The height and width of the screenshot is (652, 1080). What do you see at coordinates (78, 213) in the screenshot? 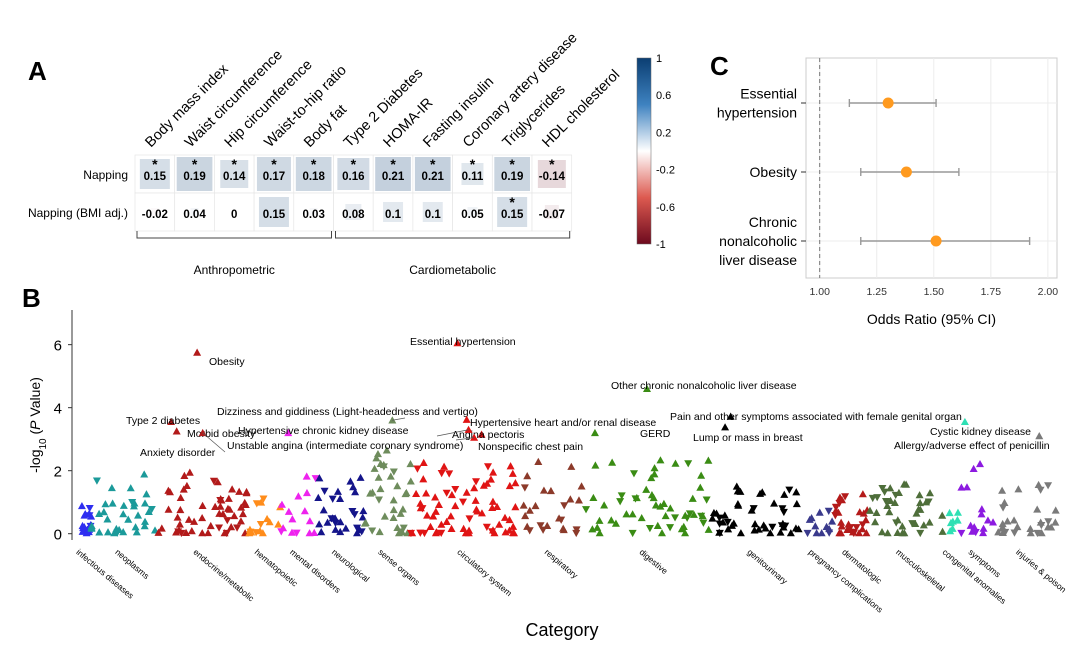
I see `heatmap-row-label: Napping (BMI adj.)` at bounding box center [78, 213].